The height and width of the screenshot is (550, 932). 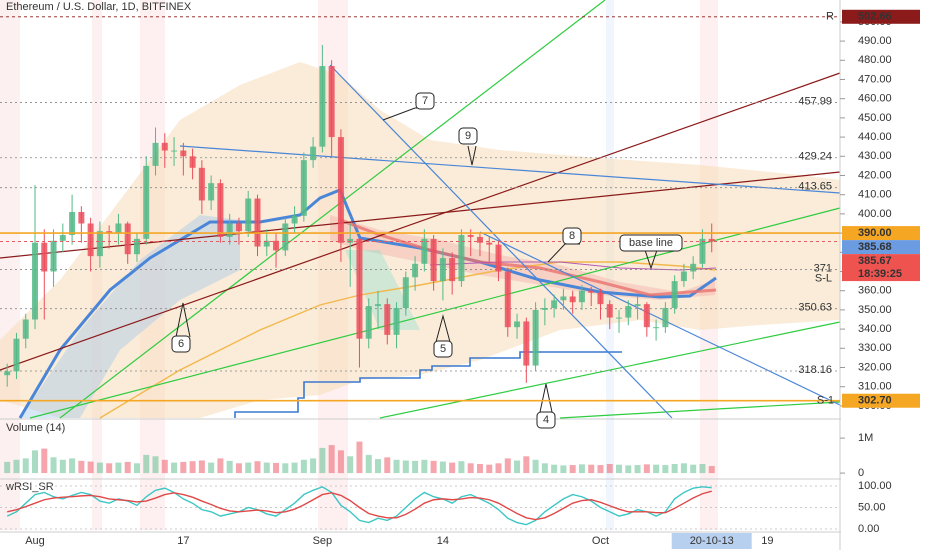 What do you see at coordinates (880, 274) in the screenshot?
I see `countdown: 18:39:25` at bounding box center [880, 274].